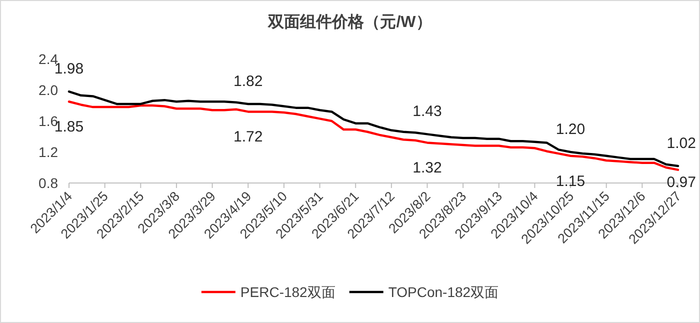  What do you see at coordinates (571, 181) in the screenshot?
I see `data-label: 1.15` at bounding box center [571, 181].